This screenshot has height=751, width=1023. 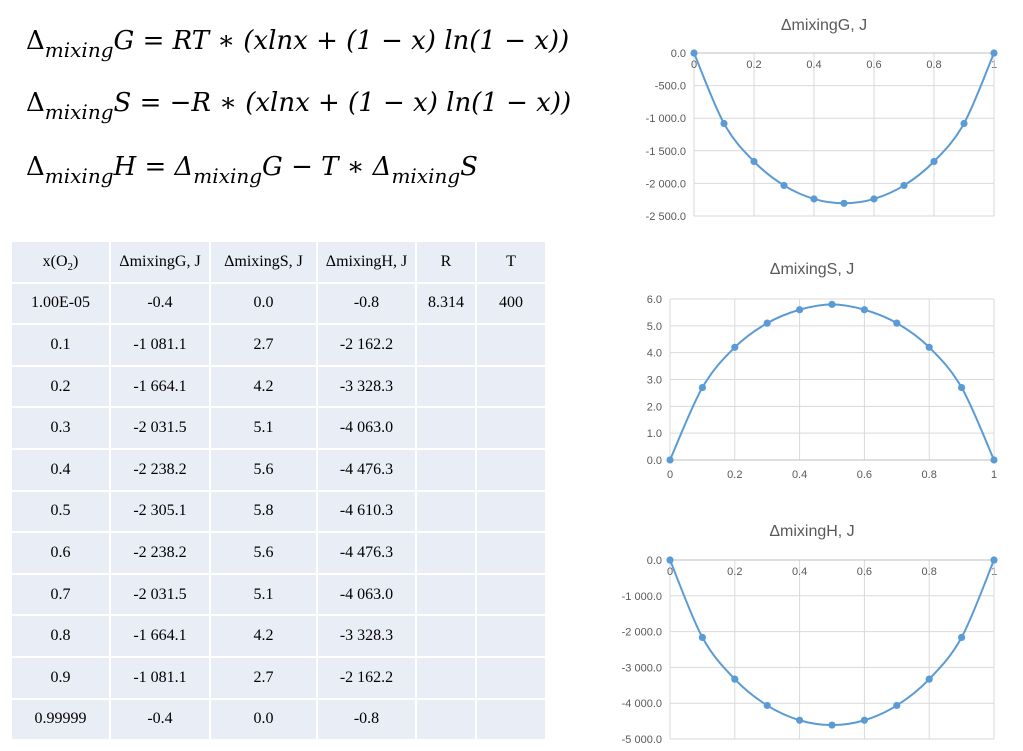 What do you see at coordinates (469, 167) in the screenshot?
I see `variable: S` at bounding box center [469, 167].